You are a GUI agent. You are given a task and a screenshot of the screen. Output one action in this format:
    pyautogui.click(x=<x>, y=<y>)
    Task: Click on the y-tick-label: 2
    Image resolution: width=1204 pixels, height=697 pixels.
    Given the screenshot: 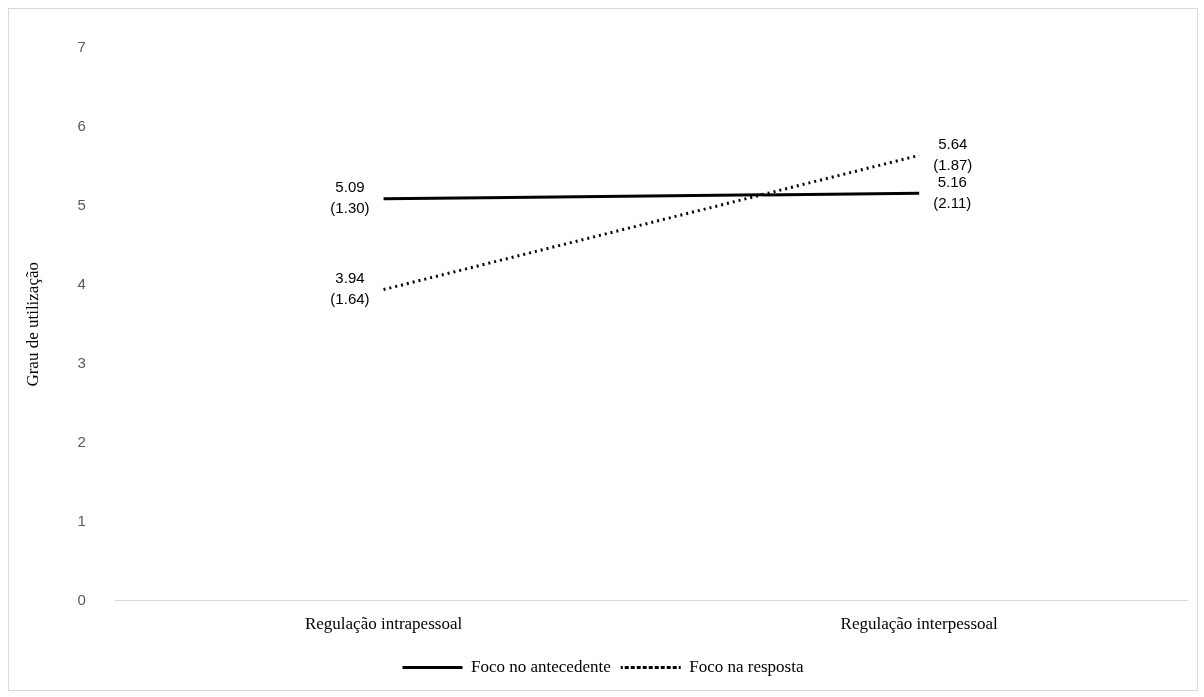 What is the action you would take?
    pyautogui.click(x=81, y=441)
    